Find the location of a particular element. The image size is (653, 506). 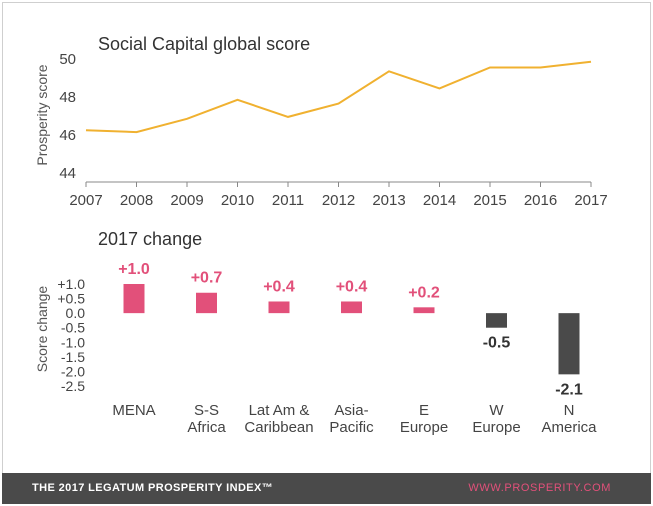

bar-category-label: N America is located at coordinates (569, 419).